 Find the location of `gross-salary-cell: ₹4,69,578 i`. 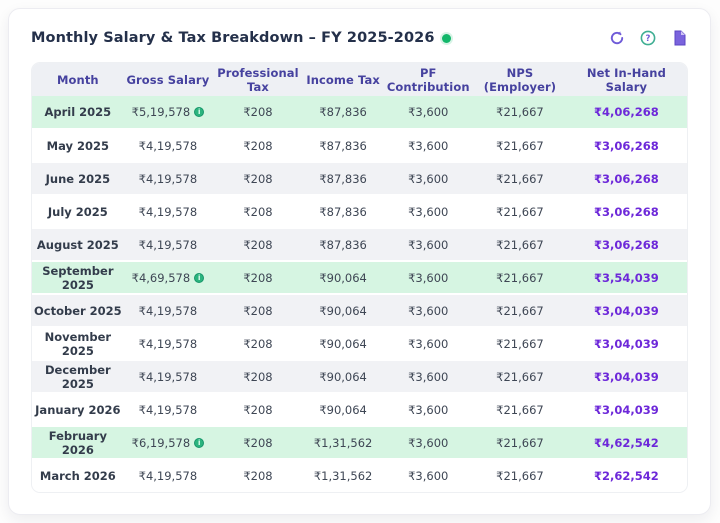

gross-salary-cell: ₹4,69,578 i is located at coordinates (168, 277).